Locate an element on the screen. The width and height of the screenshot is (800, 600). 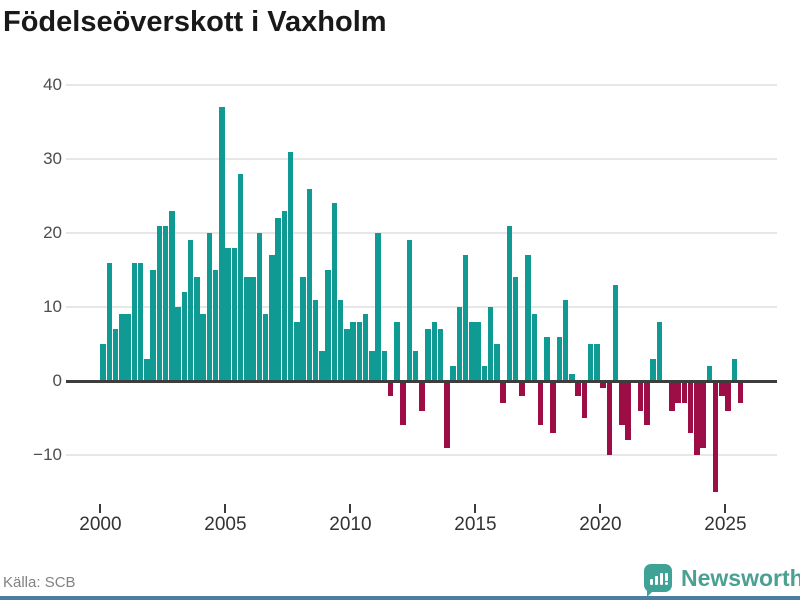
y-axis-tick-label: 10 is located at coordinates (52, 306).